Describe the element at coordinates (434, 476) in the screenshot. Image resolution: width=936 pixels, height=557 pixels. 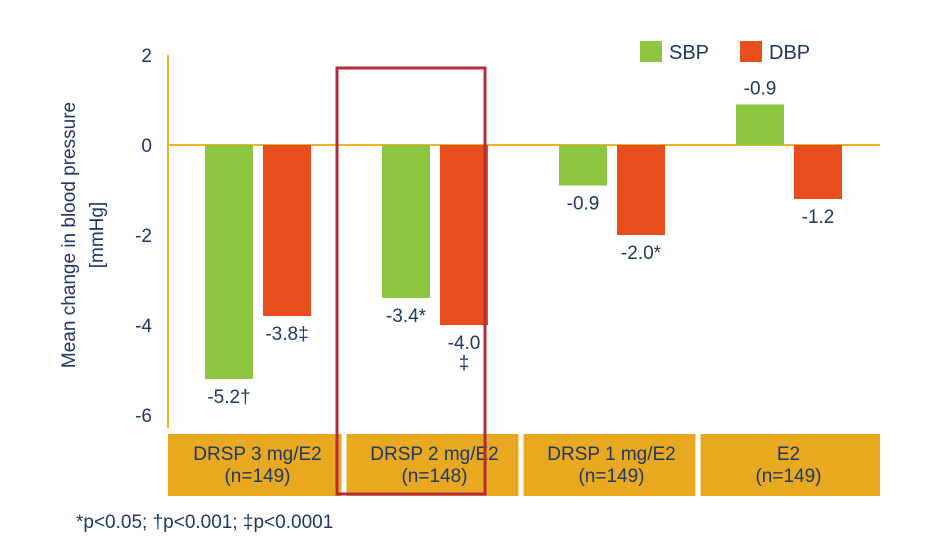
I see `category-n-label: (n=148)` at that location.